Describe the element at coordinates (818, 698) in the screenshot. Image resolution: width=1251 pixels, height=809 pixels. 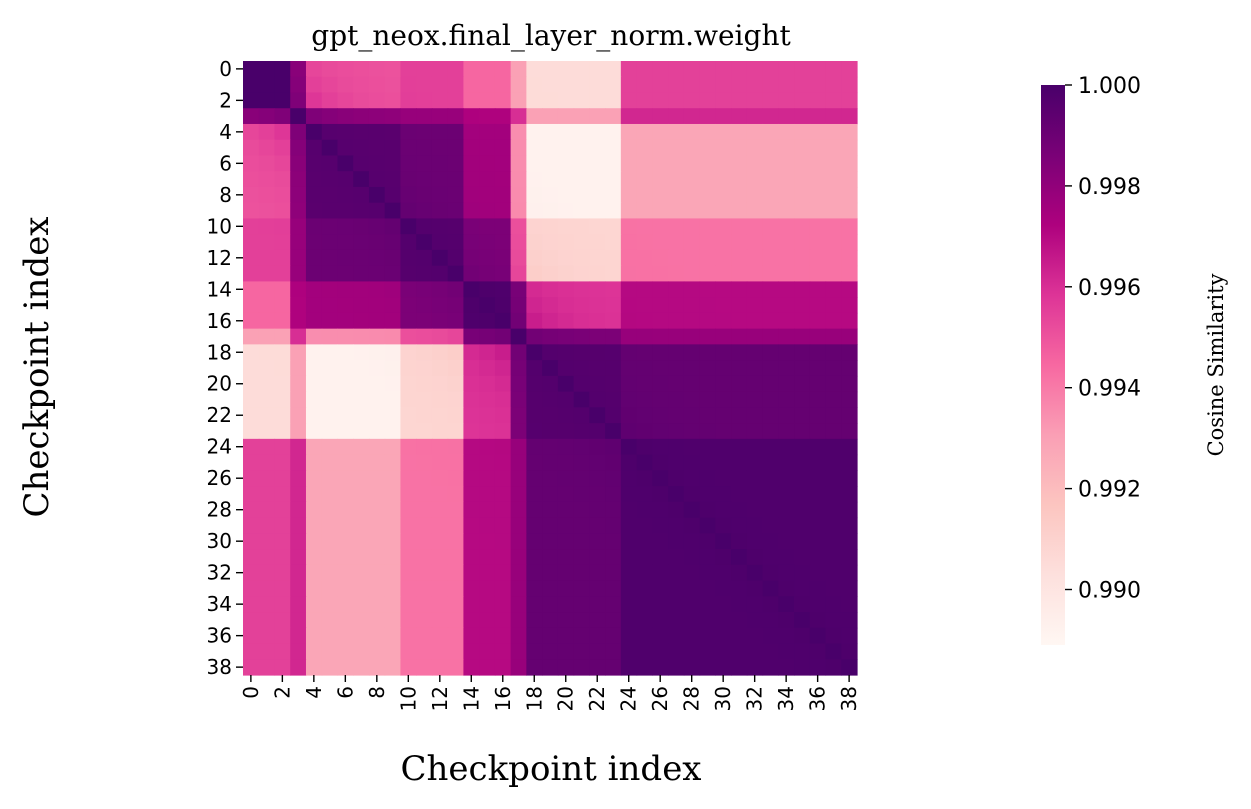
I see `x-tick-label: 36` at that location.